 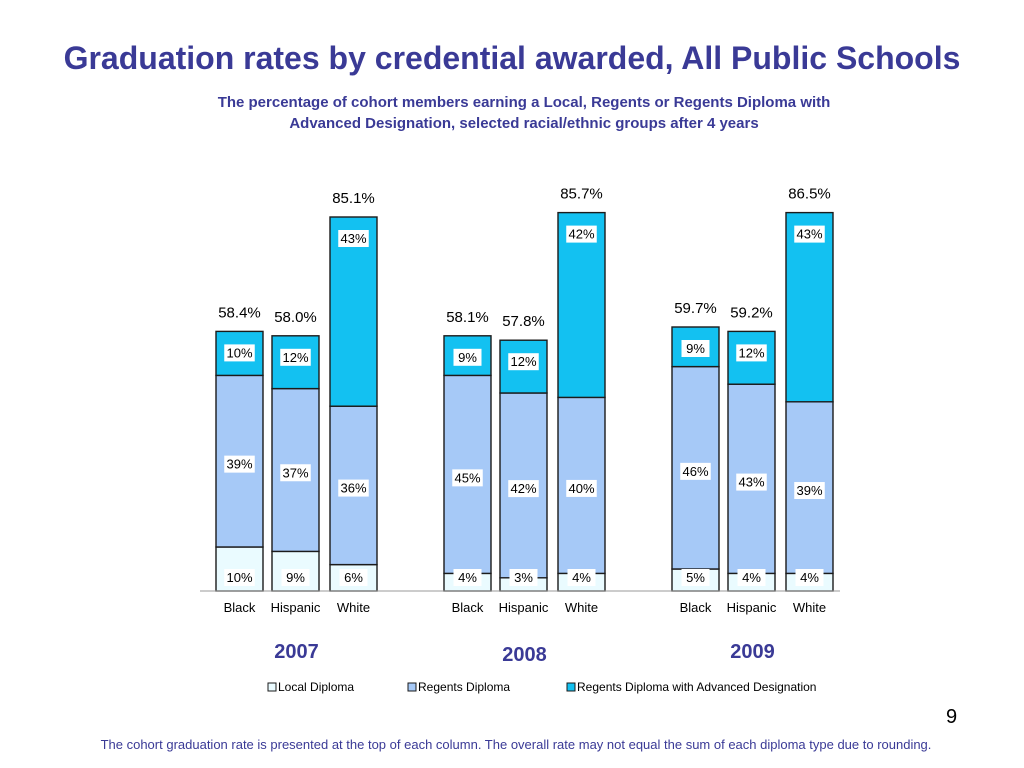 I want to click on bar-2007-black-category: Black, so click(x=240, y=607).